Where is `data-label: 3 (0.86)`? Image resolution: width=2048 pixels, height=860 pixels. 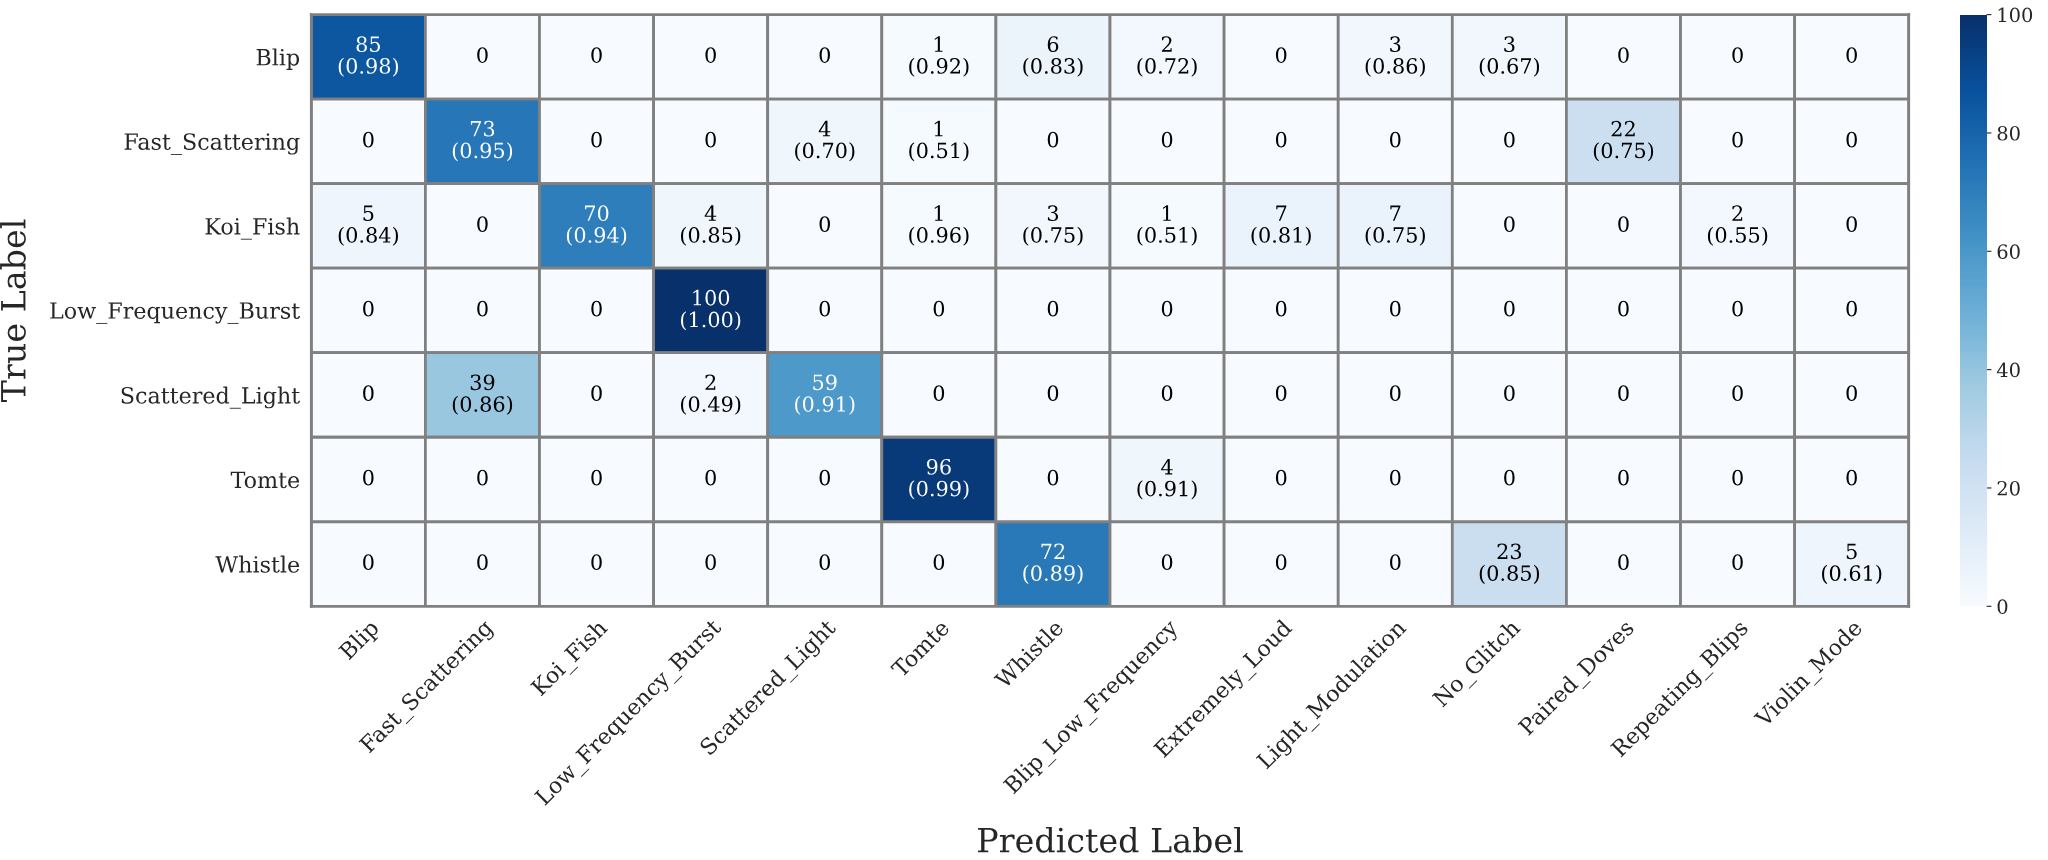
data-label: 3 (0.86) is located at coordinates (1395, 56).